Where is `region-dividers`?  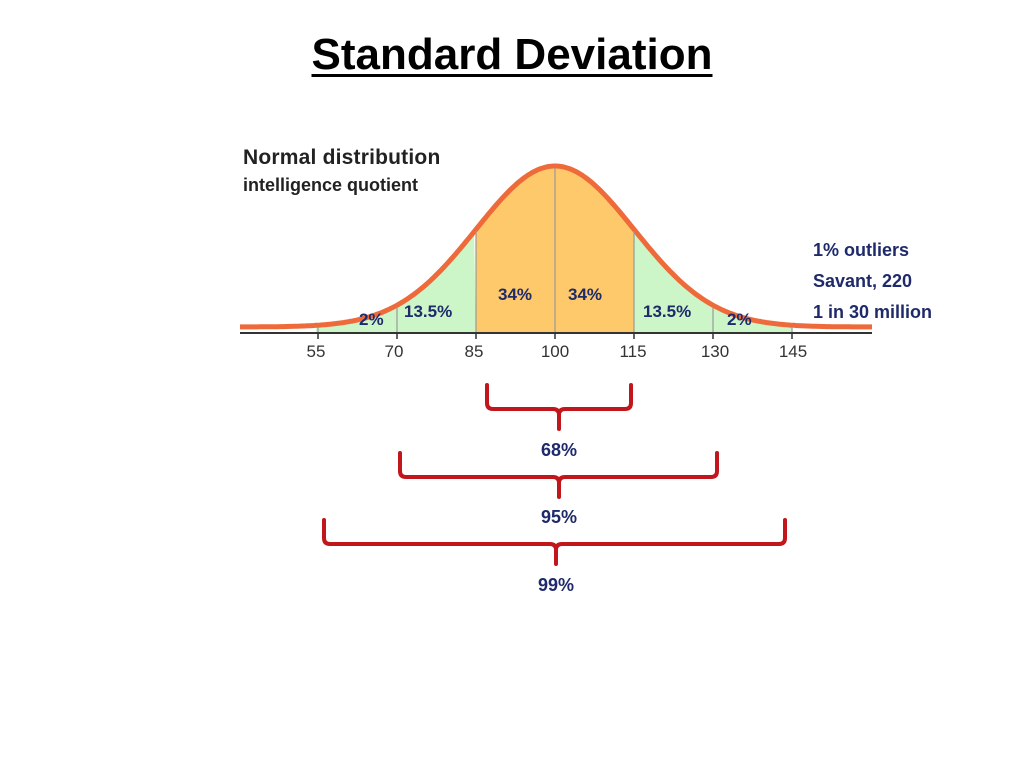 region-dividers is located at coordinates (555, 250).